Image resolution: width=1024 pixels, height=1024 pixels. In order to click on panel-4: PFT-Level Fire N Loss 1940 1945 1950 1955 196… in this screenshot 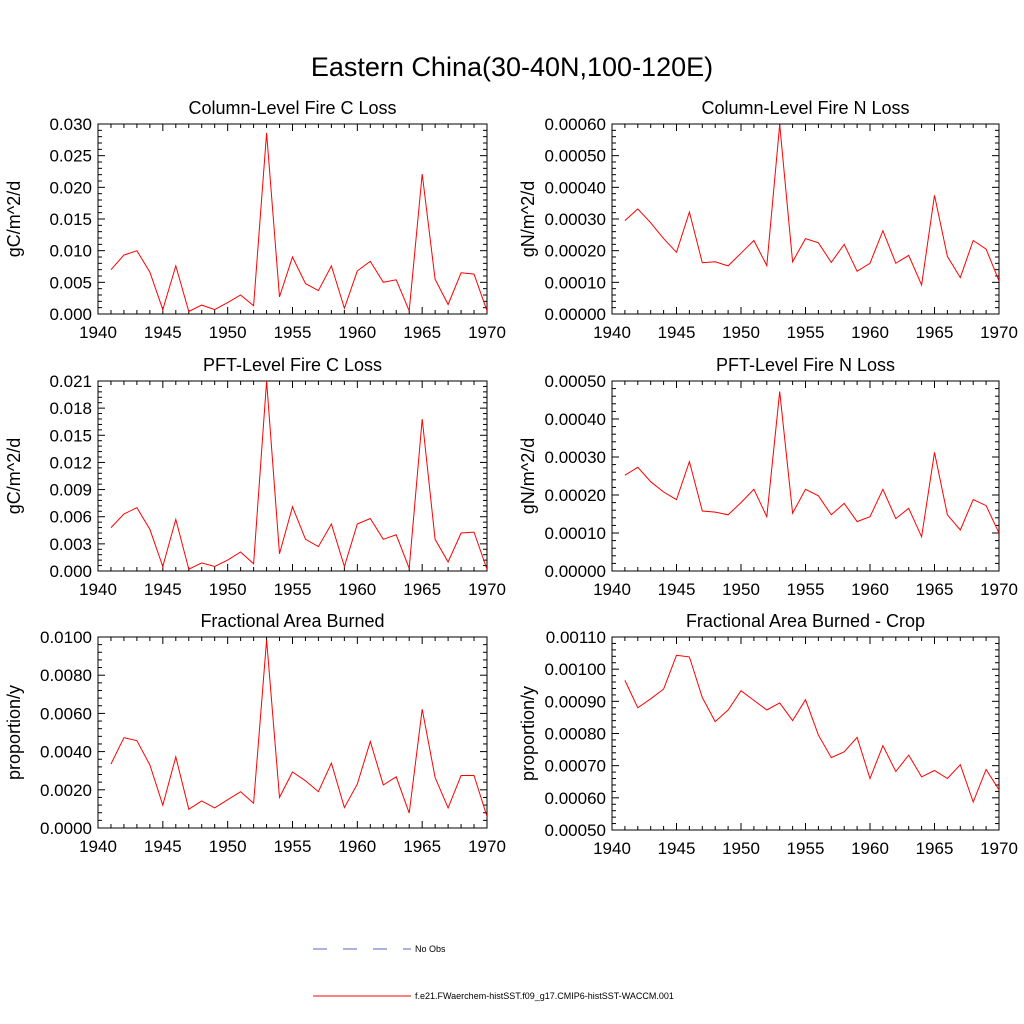, I will do `click(768, 477)`.